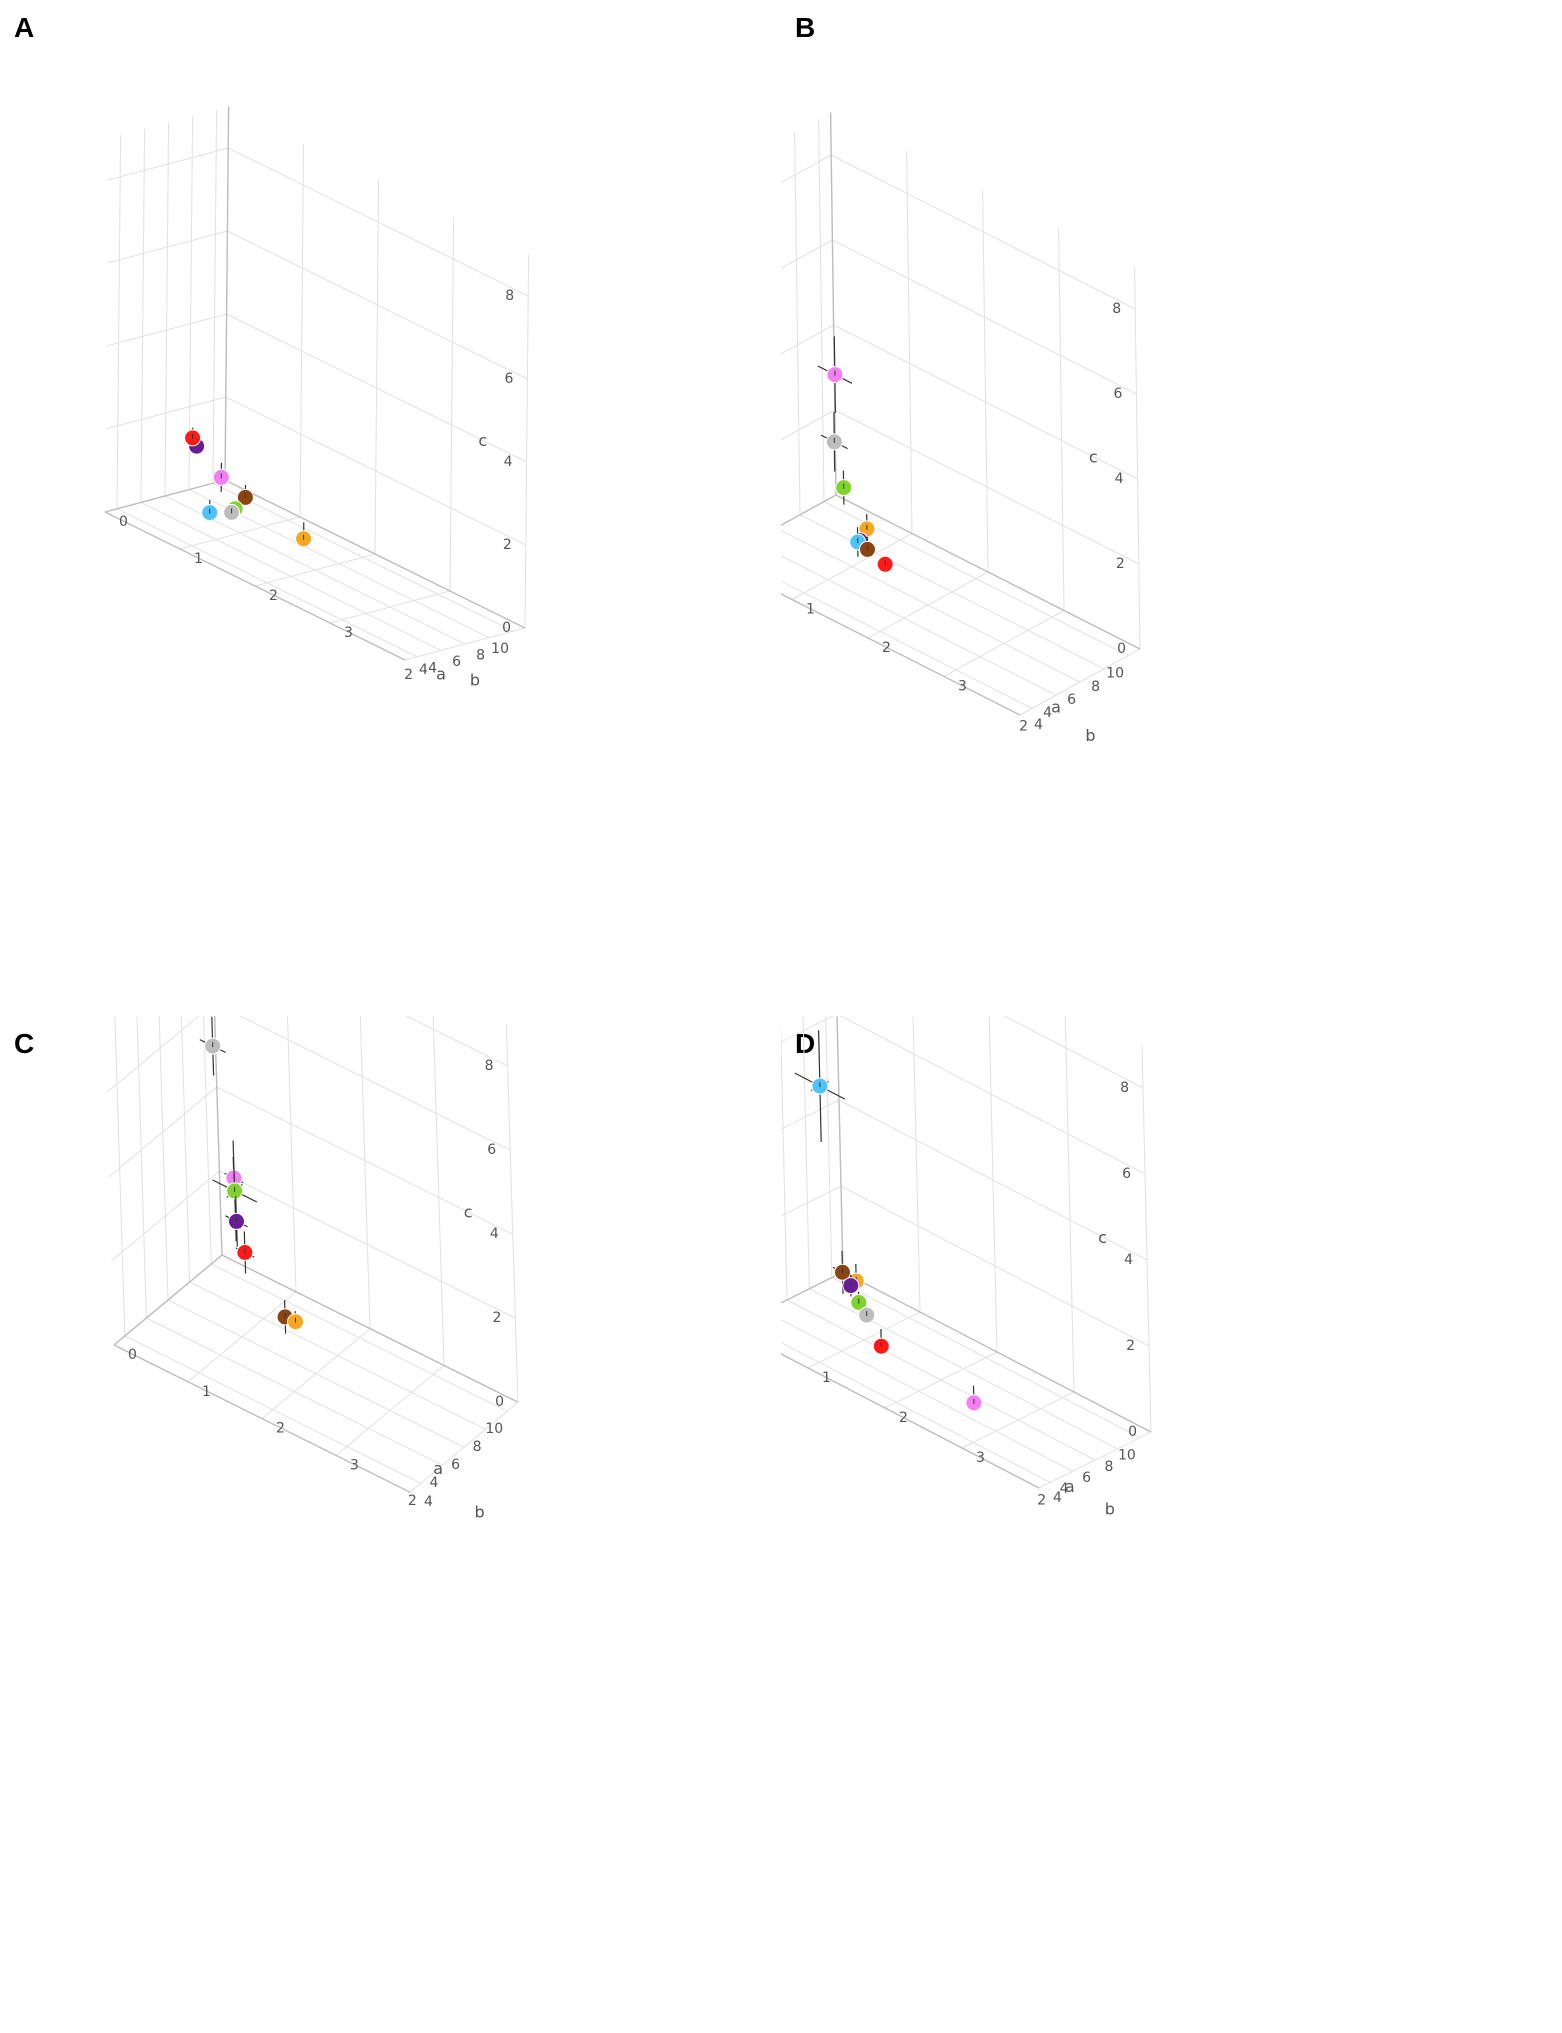 The width and height of the screenshot is (1562, 2033). I want to click on panel-letter: C, so click(24, 1043).